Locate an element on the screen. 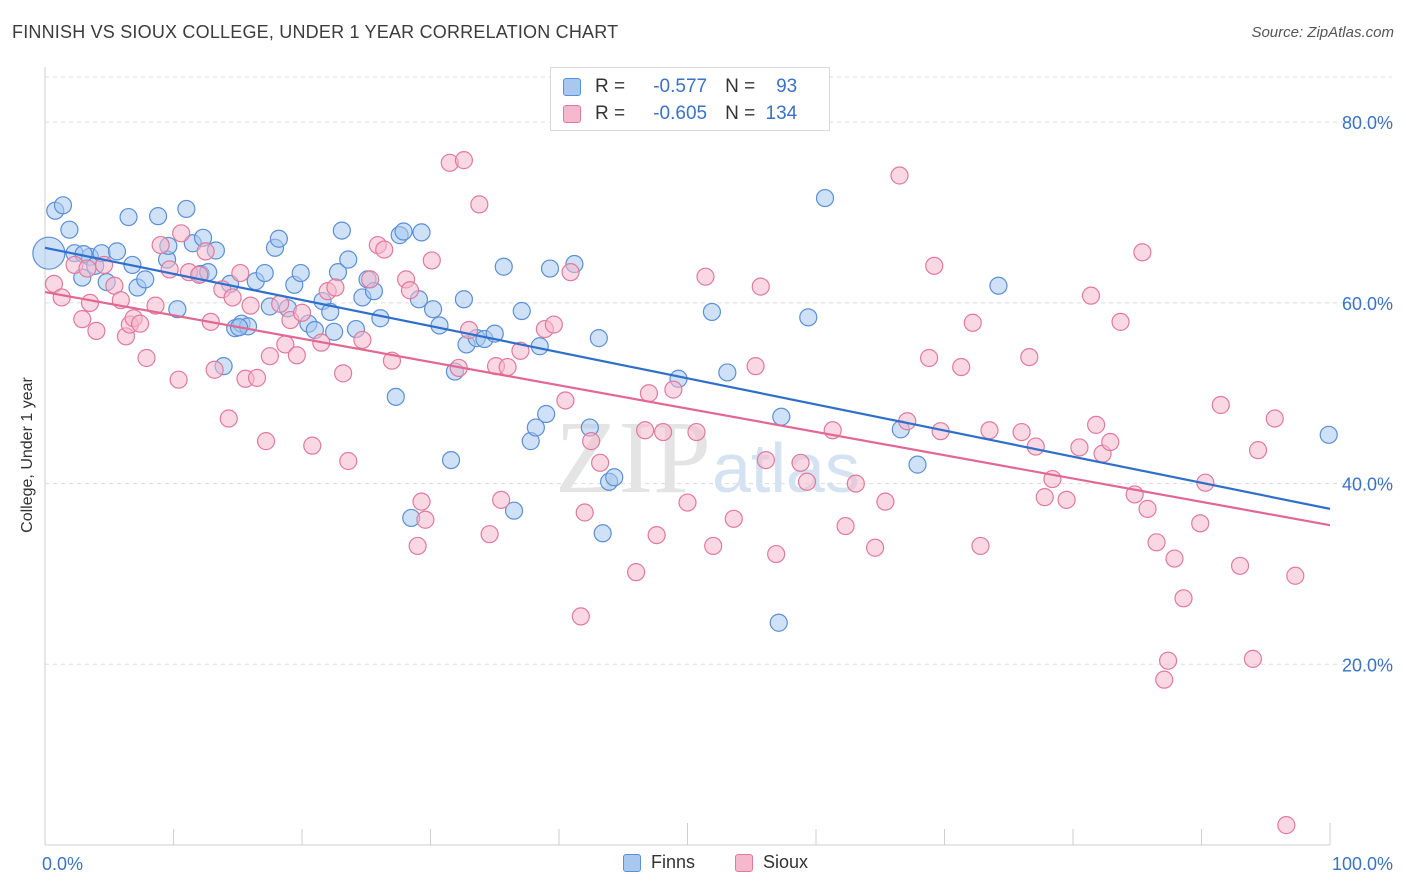 The width and height of the screenshot is (1406, 892). source-label: Source: ZipAtlas.com is located at coordinates (1322, 32).